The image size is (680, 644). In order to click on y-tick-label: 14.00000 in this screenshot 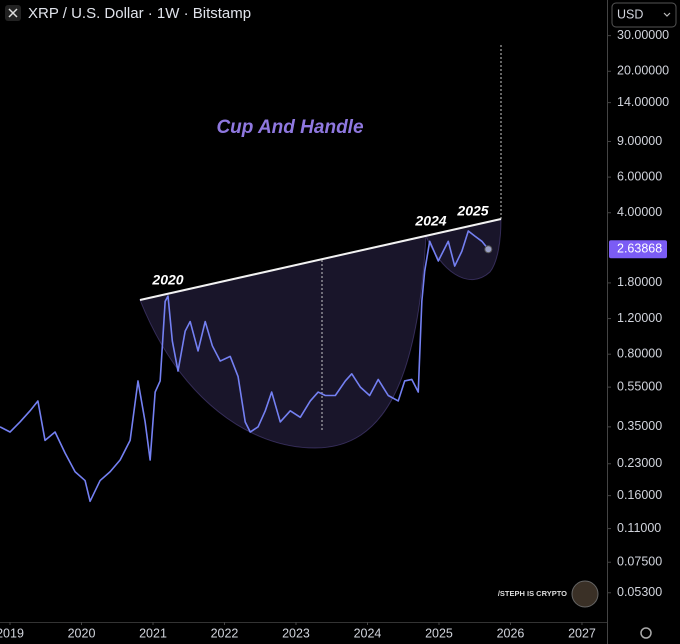, I will do `click(643, 102)`.